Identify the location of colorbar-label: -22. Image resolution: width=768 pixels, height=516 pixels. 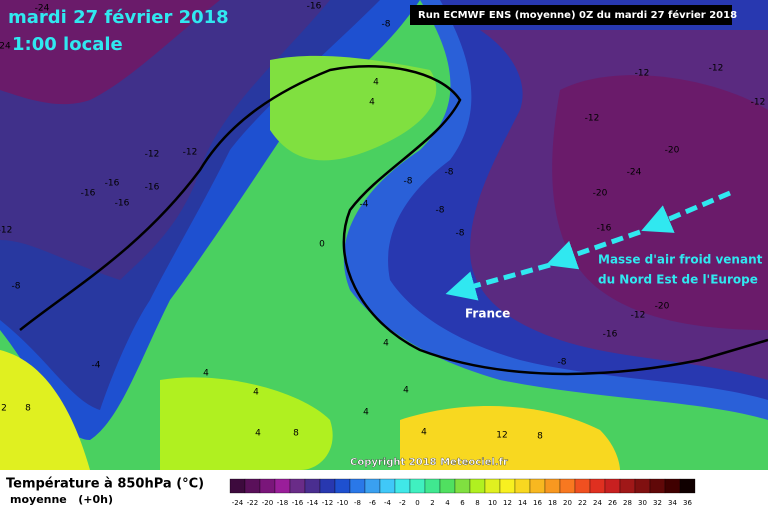
(252, 503).